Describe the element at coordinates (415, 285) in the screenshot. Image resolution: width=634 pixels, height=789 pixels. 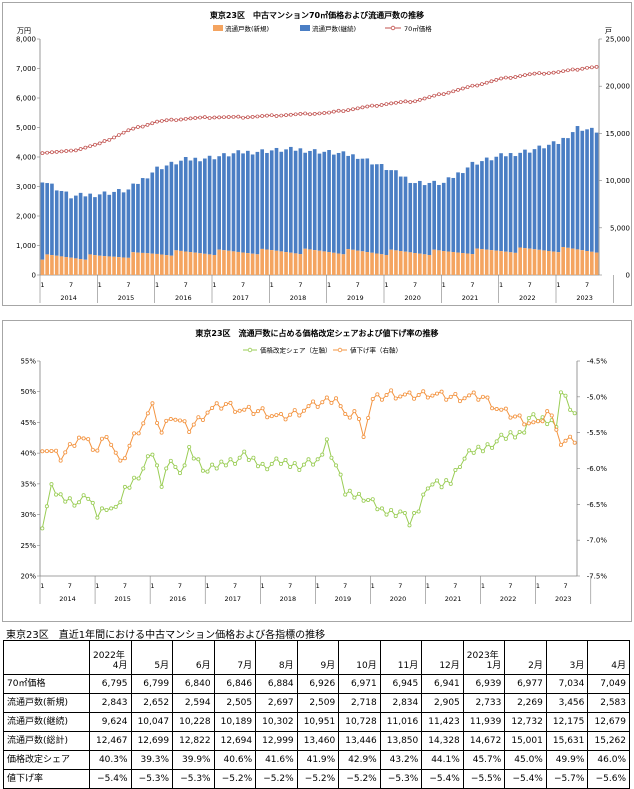
I see `chart1-month-label: 7` at that location.